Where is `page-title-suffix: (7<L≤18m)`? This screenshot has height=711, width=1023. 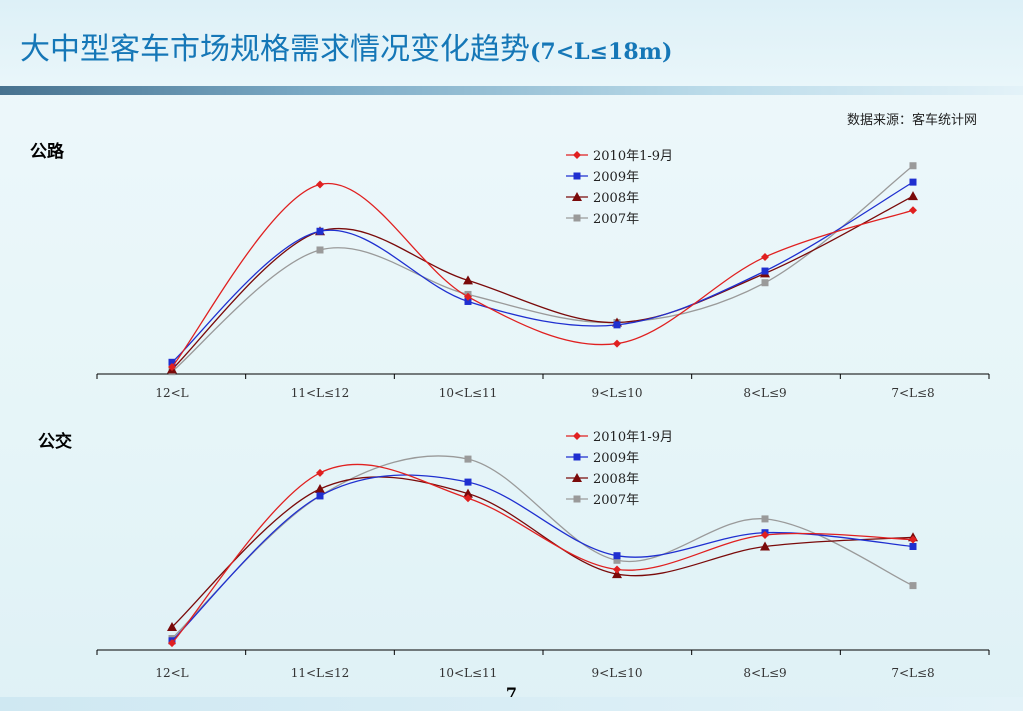
page-title-suffix: (7<L≤18m) is located at coordinates (601, 52).